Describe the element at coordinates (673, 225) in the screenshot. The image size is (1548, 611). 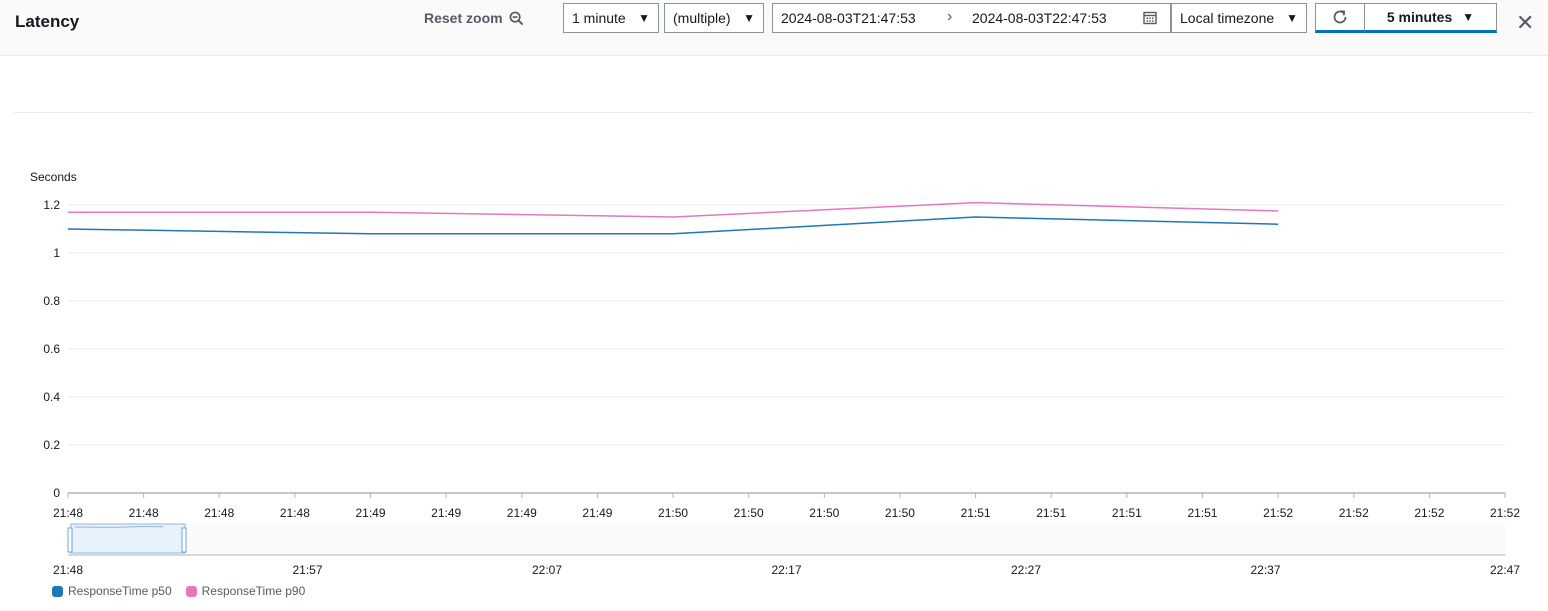
I see `series-line-p50` at that location.